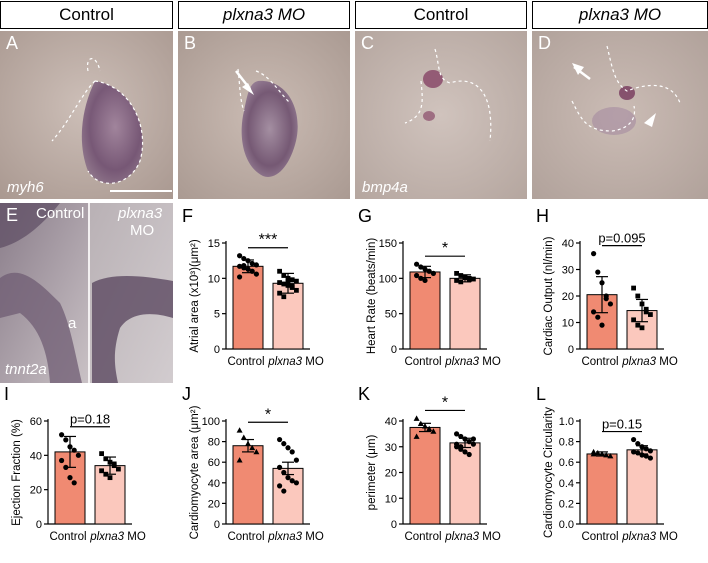  I want to click on y-tick-label: 1.0, so click(566, 422).